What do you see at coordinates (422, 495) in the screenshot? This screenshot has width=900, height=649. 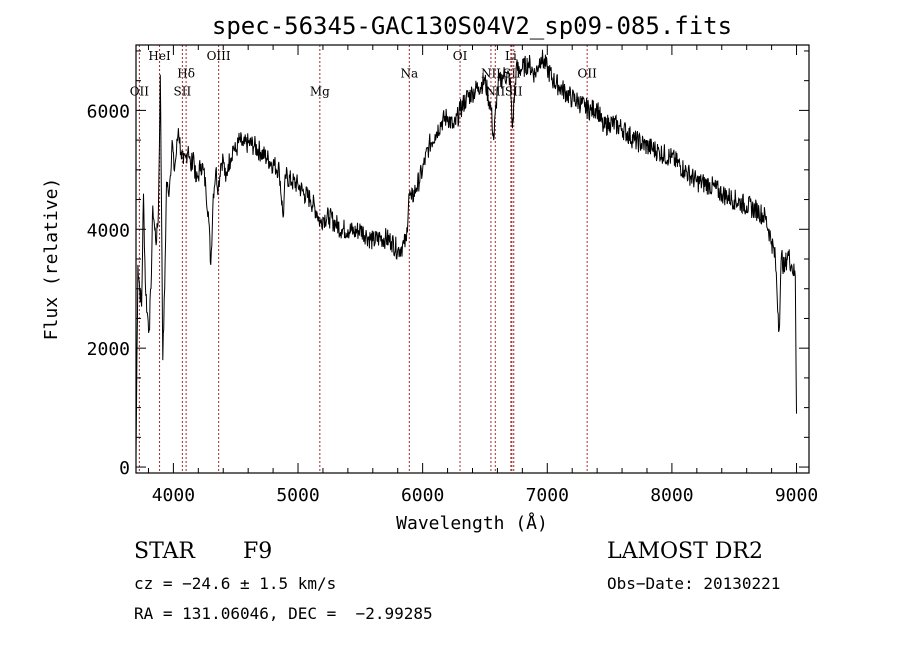 I see `x-tick-label: 6000` at bounding box center [422, 495].